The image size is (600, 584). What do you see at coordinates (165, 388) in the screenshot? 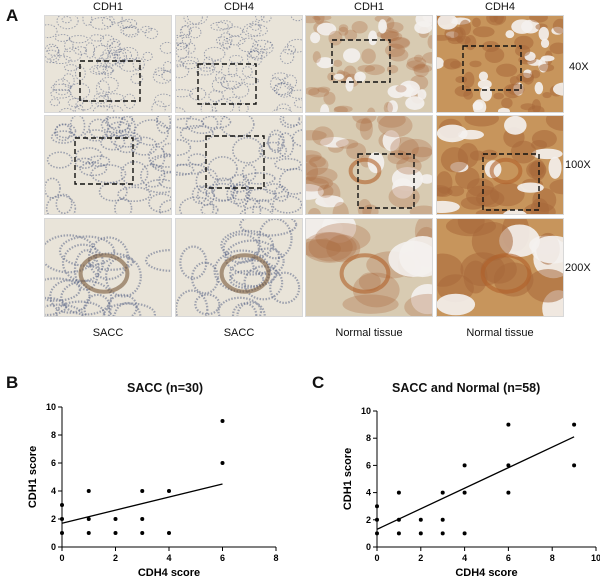
I see `chart-b-title: SACC (n=30)` at bounding box center [165, 388].